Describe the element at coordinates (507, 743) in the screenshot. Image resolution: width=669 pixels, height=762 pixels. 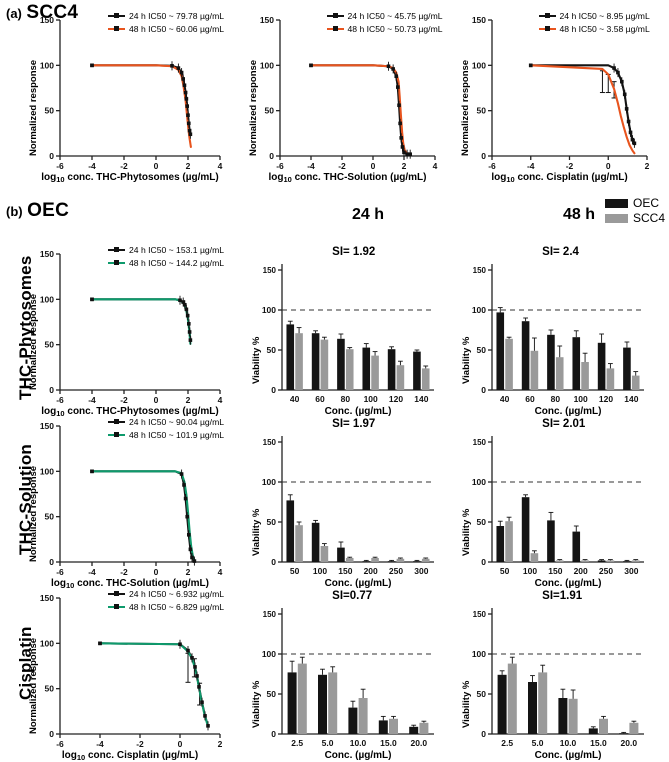
I see `svg-text: 2.5` at that location.